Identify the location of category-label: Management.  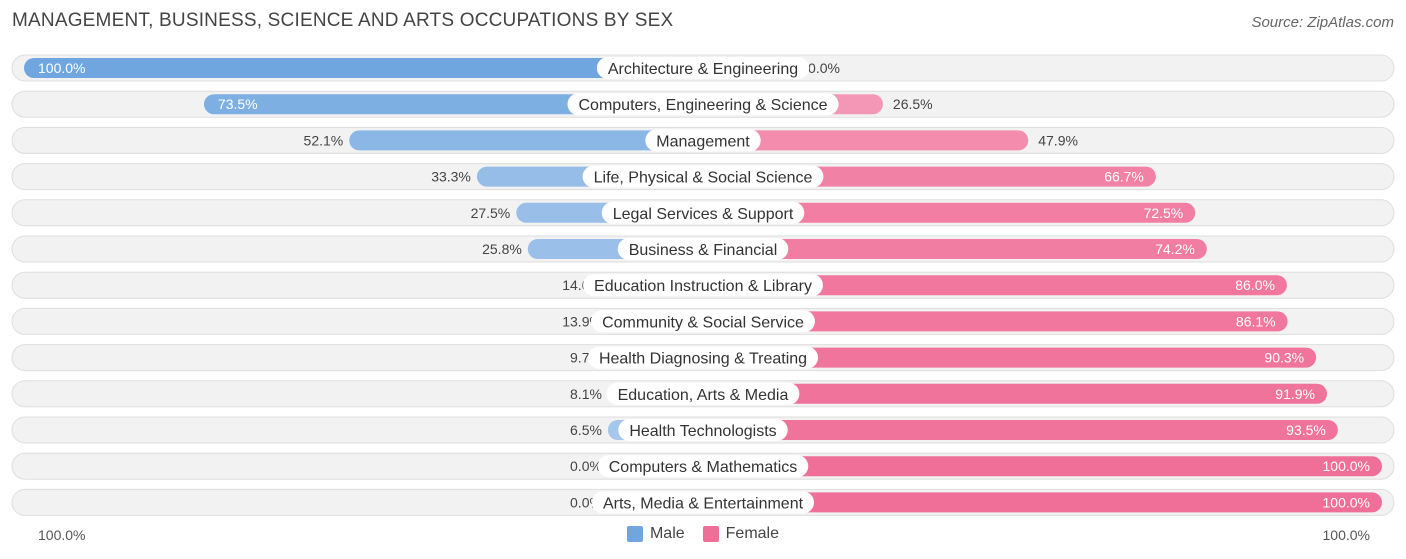
(703, 141).